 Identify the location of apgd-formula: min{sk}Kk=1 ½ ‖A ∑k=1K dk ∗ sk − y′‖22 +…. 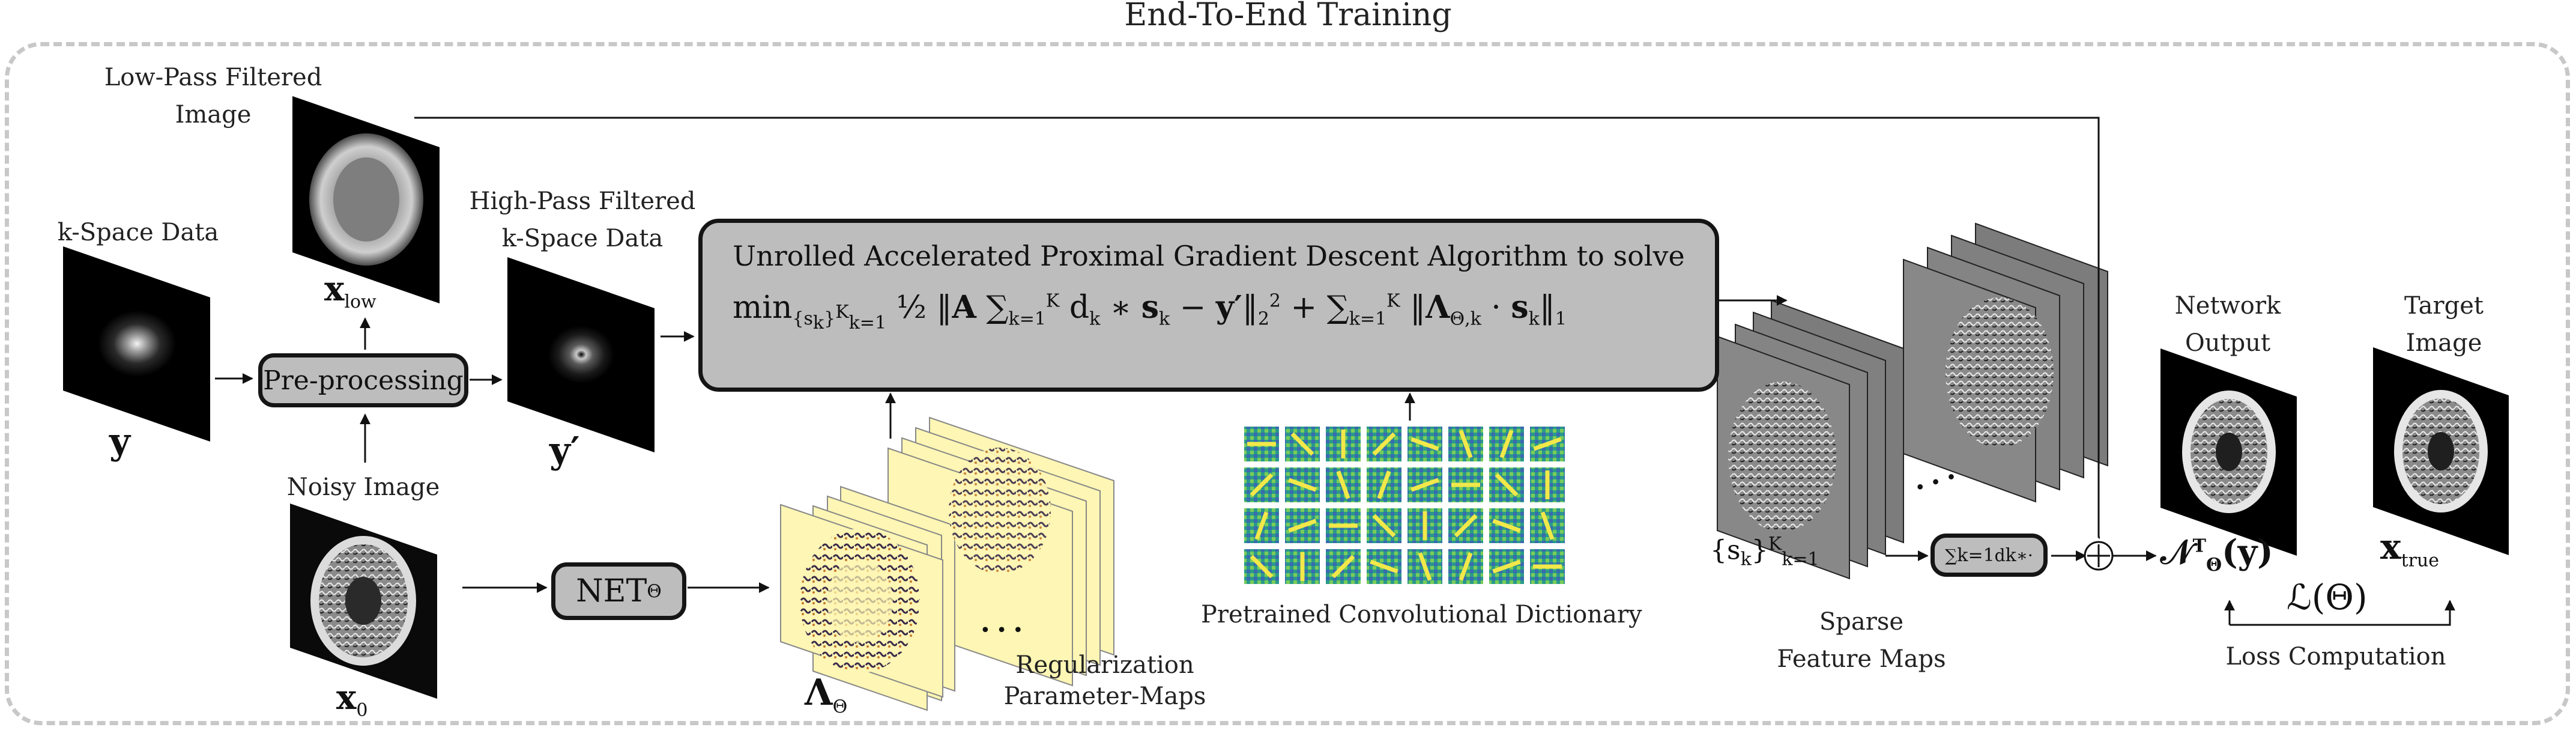
(1150, 311).